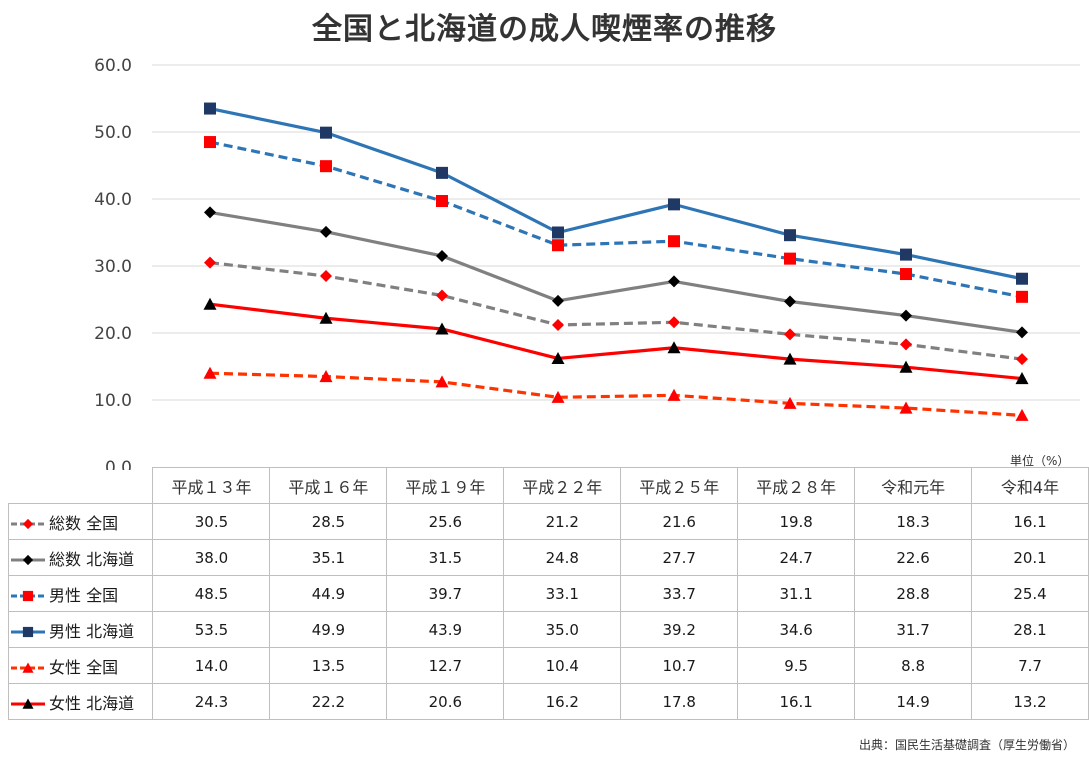 The width and height of the screenshot is (1089, 767). Describe the element at coordinates (1030, 665) in the screenshot. I see `data-label: 7.7` at that location.